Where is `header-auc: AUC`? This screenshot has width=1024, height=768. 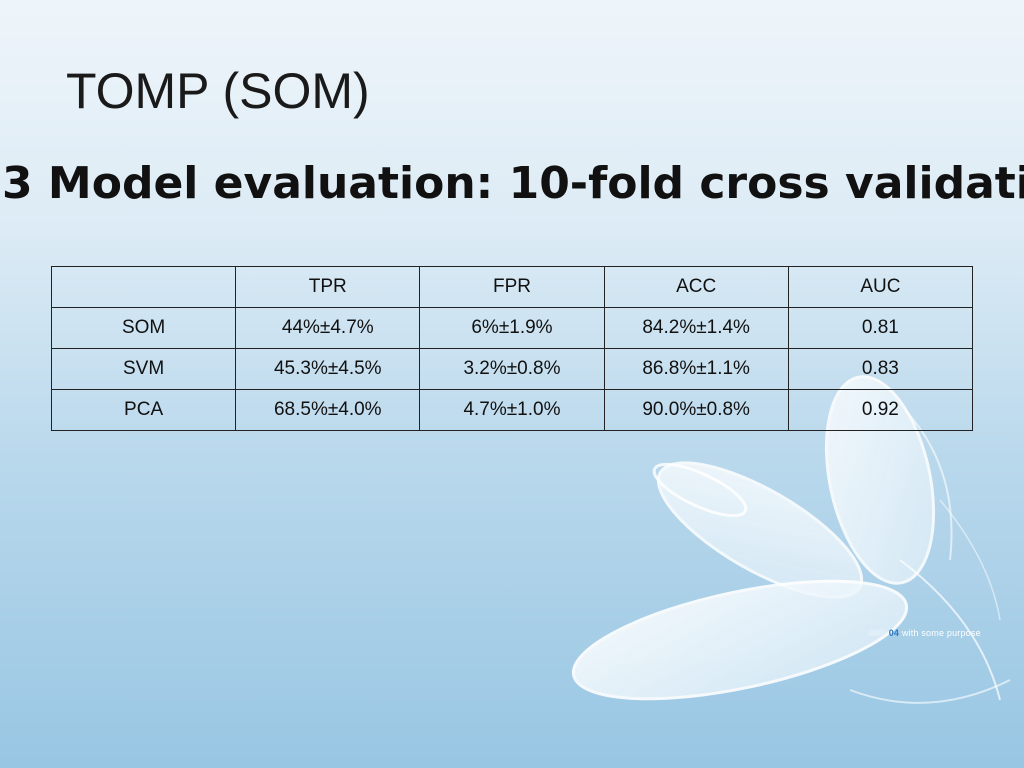 header-auc: AUC is located at coordinates (880, 287).